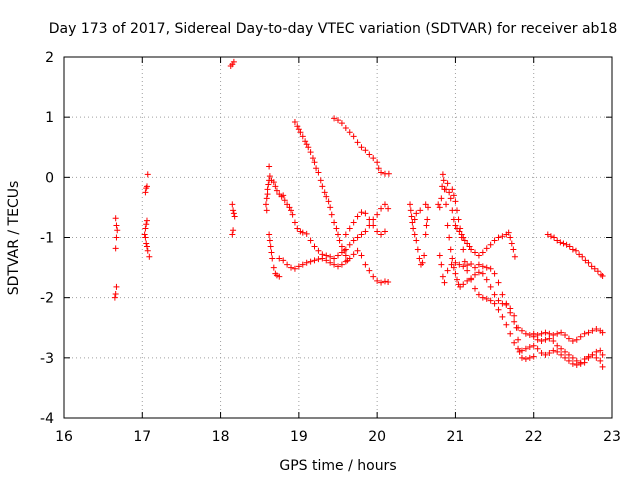 The height and width of the screenshot is (480, 640). What do you see at coordinates (142, 437) in the screenshot?
I see `x-tick-label: 17` at bounding box center [142, 437].